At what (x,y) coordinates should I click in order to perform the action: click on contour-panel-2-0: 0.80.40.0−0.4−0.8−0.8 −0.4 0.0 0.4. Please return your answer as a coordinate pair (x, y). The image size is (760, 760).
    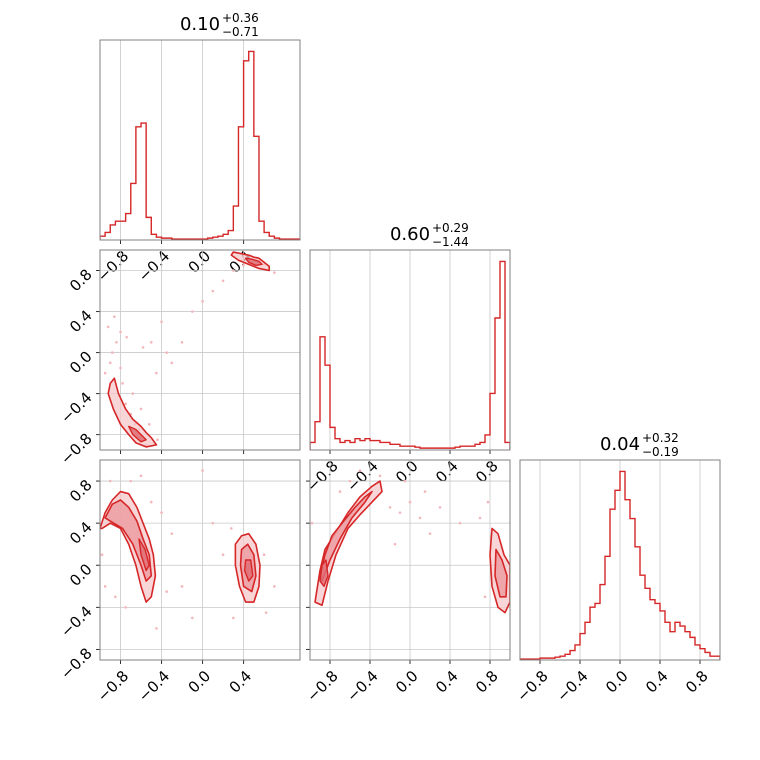
    Looking at the image, I should click on (179, 582).